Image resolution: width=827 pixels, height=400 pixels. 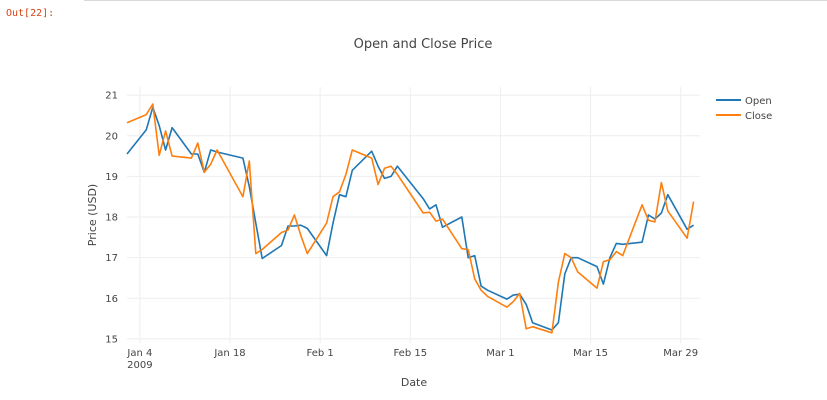 I want to click on x-tick-label: Mar 29, so click(x=680, y=353).